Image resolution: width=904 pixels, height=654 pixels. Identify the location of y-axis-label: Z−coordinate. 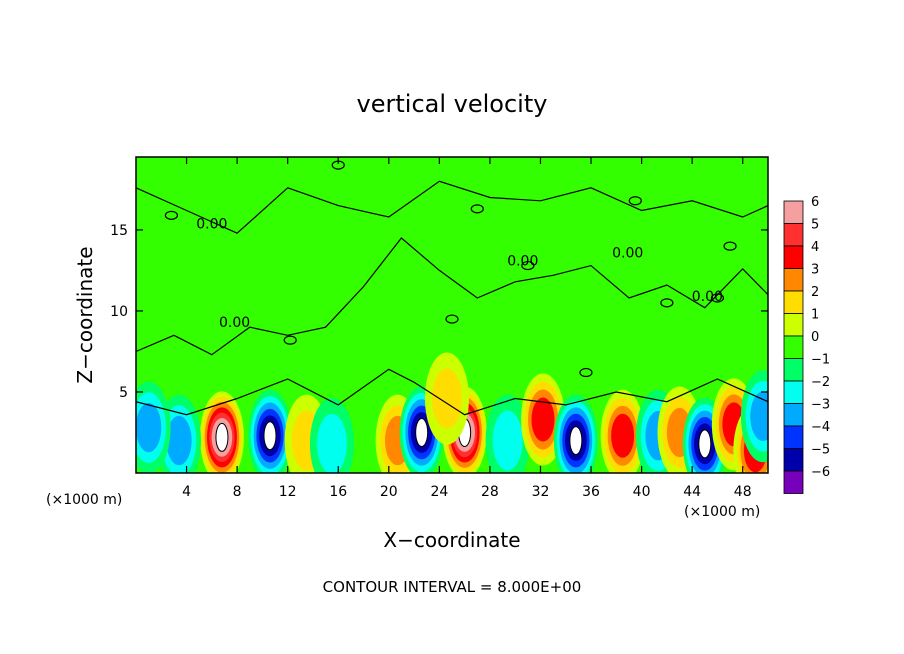
(85, 314).